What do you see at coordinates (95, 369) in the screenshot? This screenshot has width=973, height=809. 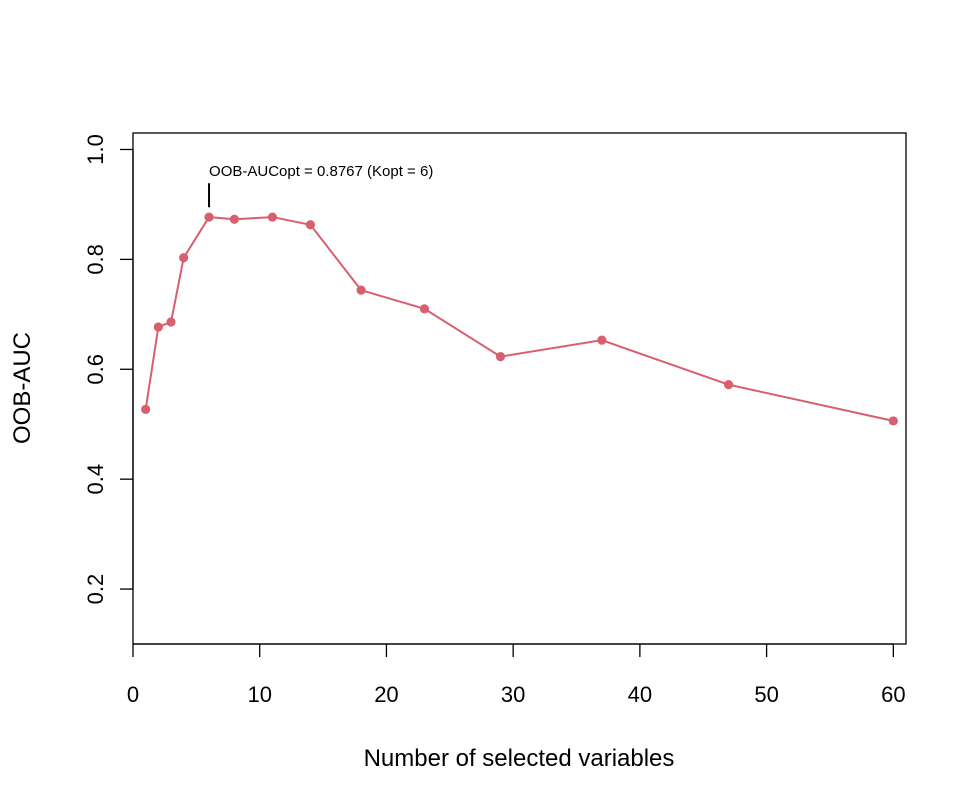 I see `y-tick-label: 0.6` at bounding box center [95, 369].